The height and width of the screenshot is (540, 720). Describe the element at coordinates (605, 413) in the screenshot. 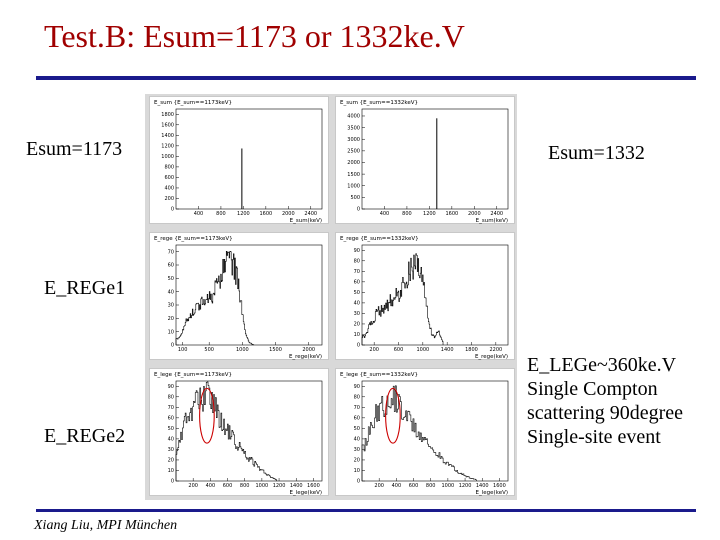

I see `note-line: scattering 90degree` at that location.